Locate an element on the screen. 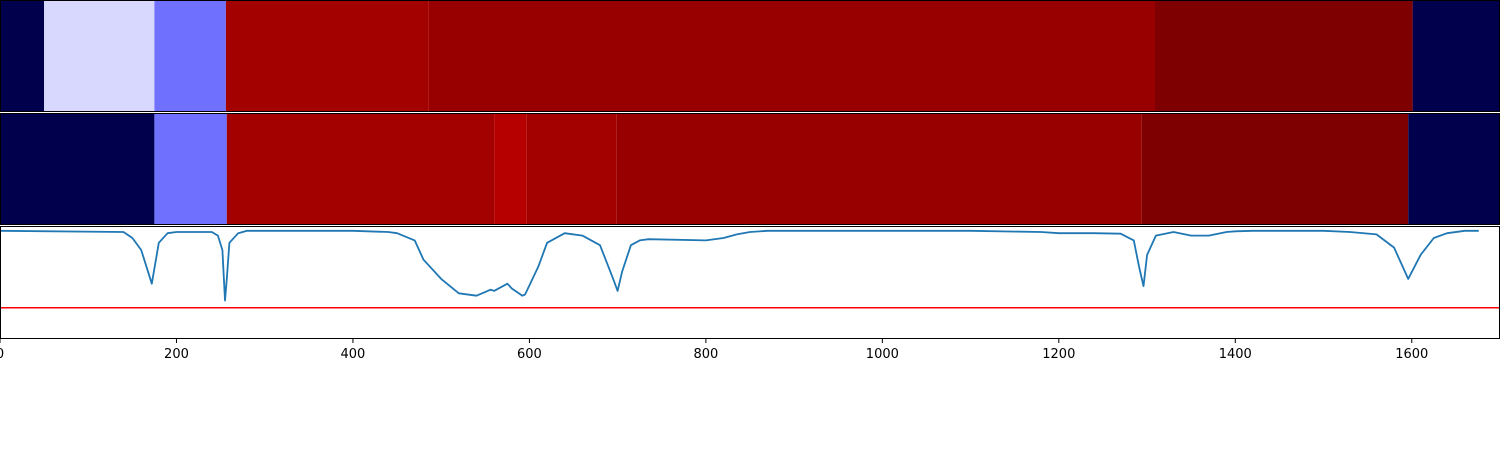 This screenshot has height=450, width=1500. x-tick-label-4: 800 is located at coordinates (705, 354).